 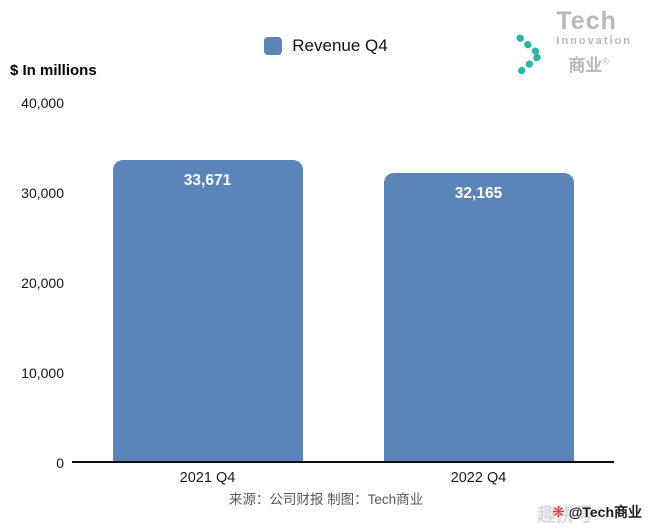 What do you see at coordinates (53, 70) in the screenshot?
I see `y-axis-title: $ In millions` at bounding box center [53, 70].